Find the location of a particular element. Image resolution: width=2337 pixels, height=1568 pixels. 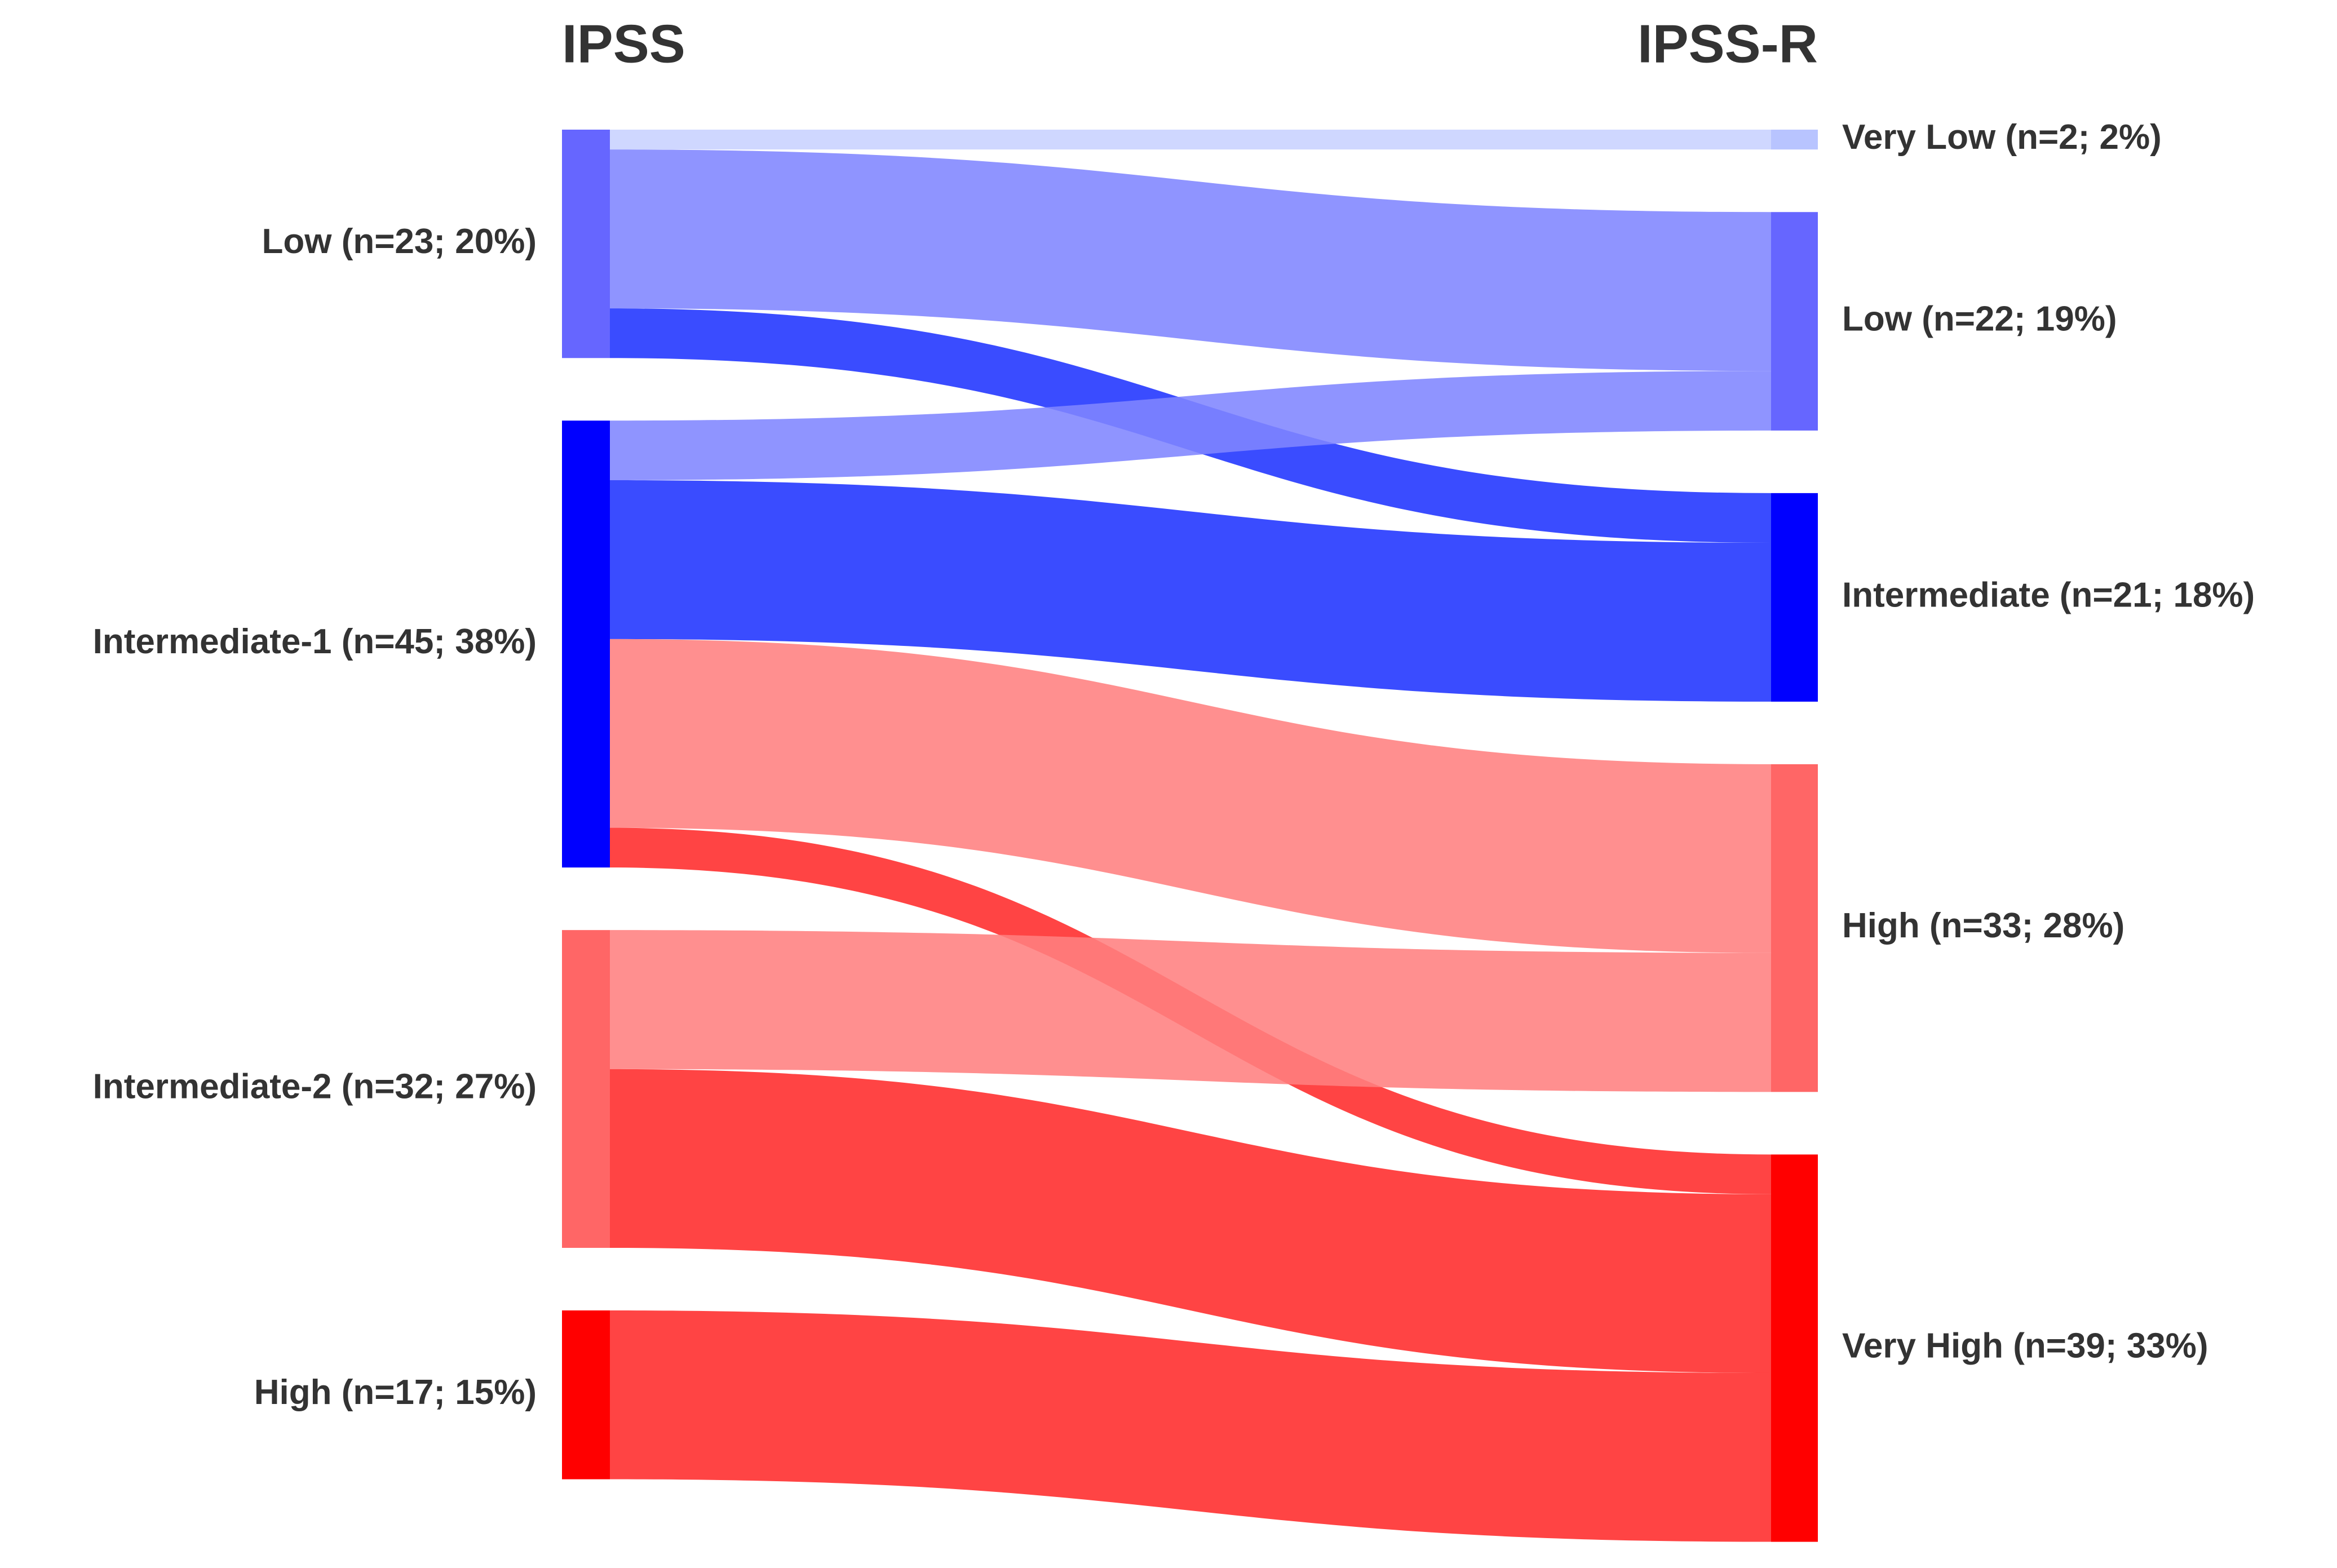

node-label: Intermediate-1 (n=45; 38%) is located at coordinates (315, 641).